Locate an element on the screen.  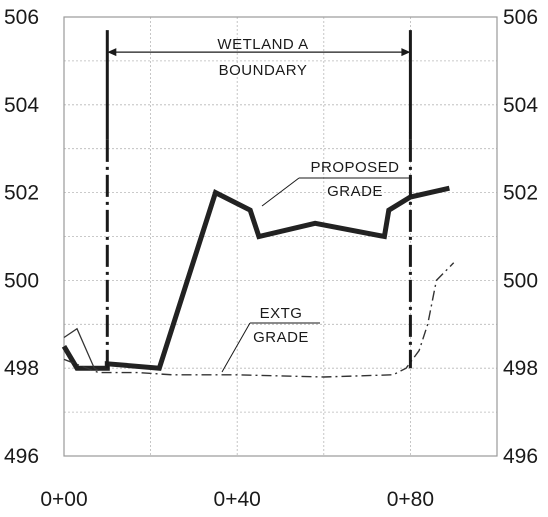
y-axis-right: 496 498 500 502 504 506 is located at coordinates (520, 237).